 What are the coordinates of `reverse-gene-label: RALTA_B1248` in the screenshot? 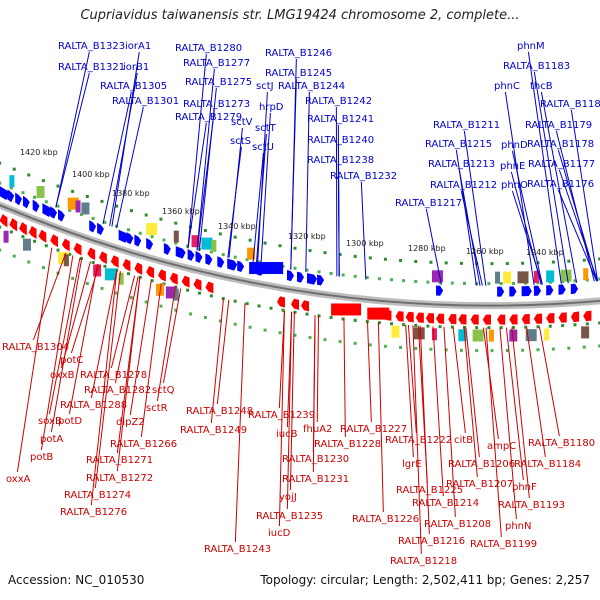 It's located at (219, 411).